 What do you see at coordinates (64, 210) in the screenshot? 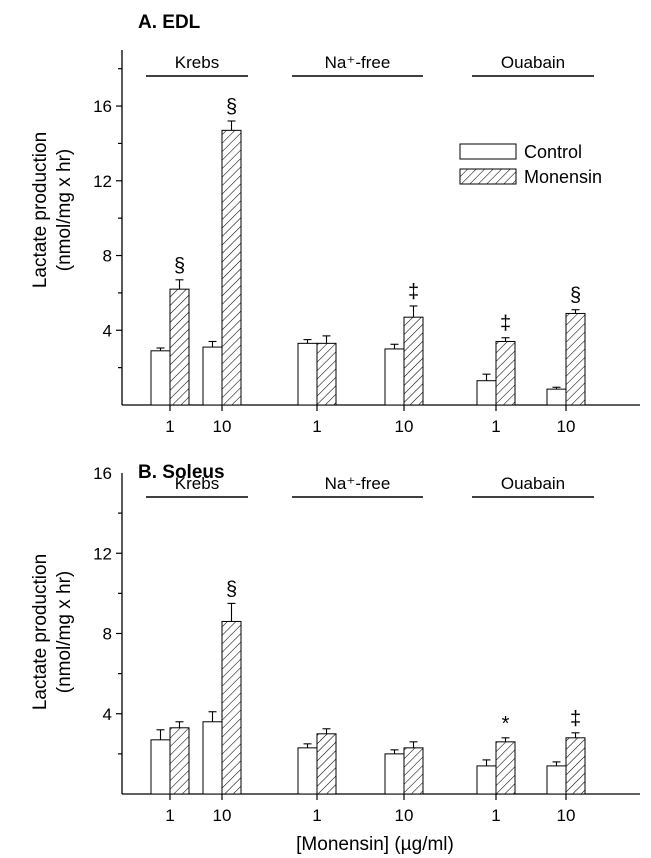
I see `panel-a-ylabel-line2: (nmol/mg x hr)` at bounding box center [64, 210].